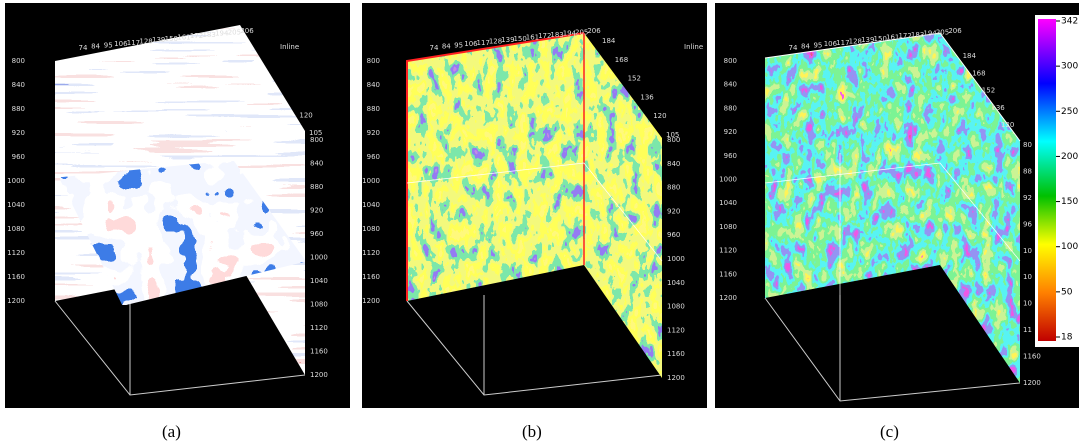 This screenshot has height=447, width=1079. What do you see at coordinates (1069, 247) in the screenshot?
I see `colorbar-tick-label: 100` at bounding box center [1069, 247].